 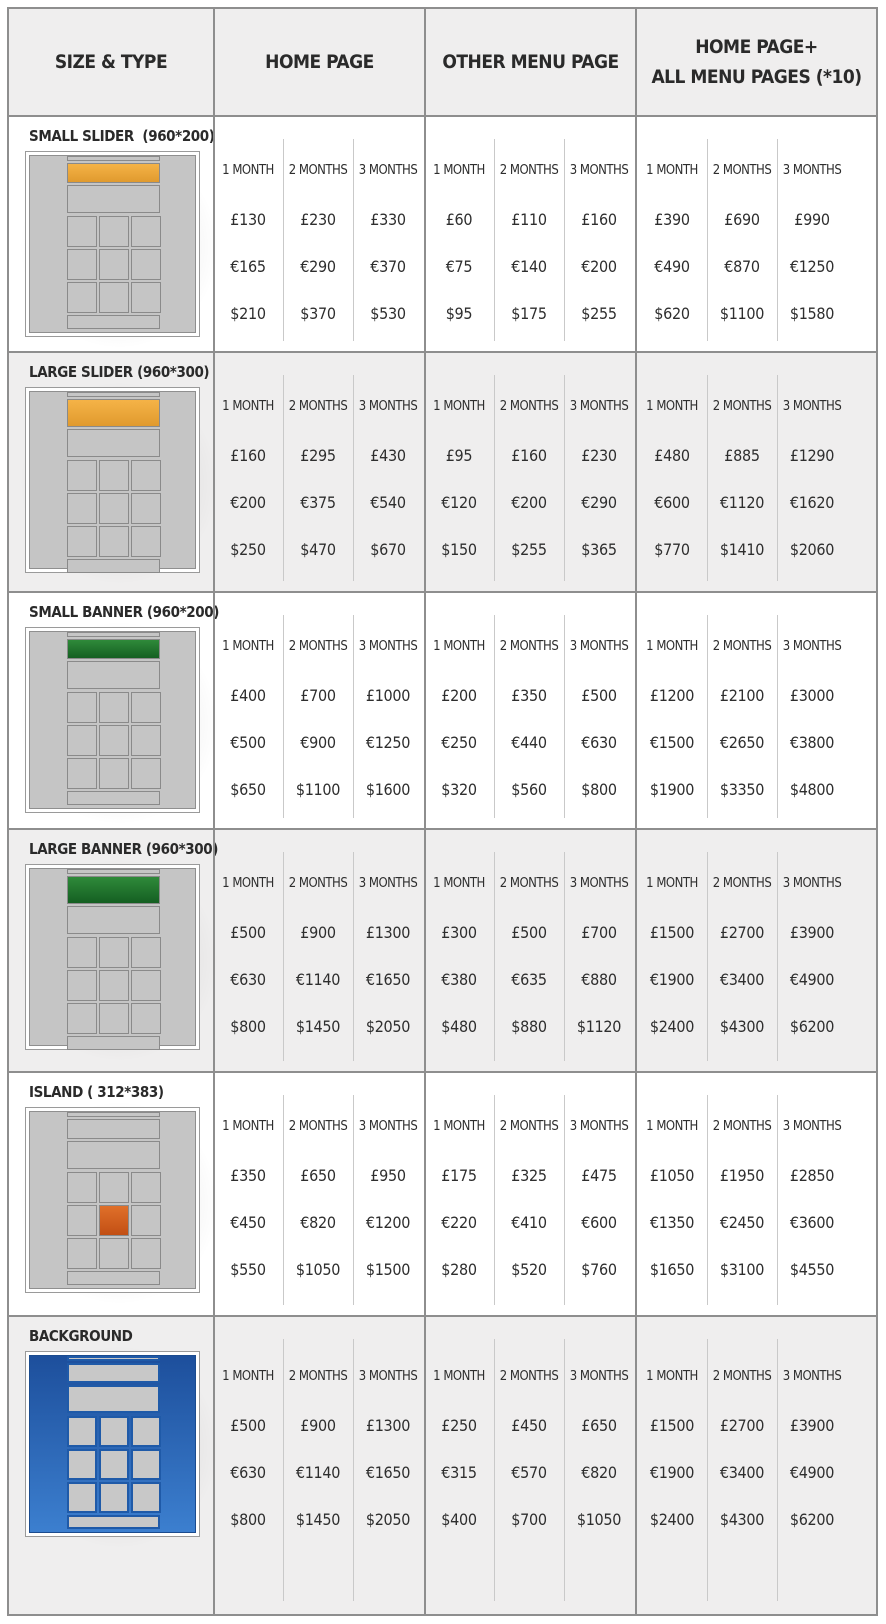 What do you see at coordinates (672, 219) in the screenshot?
I see `price-gbp: £390` at bounding box center [672, 219].